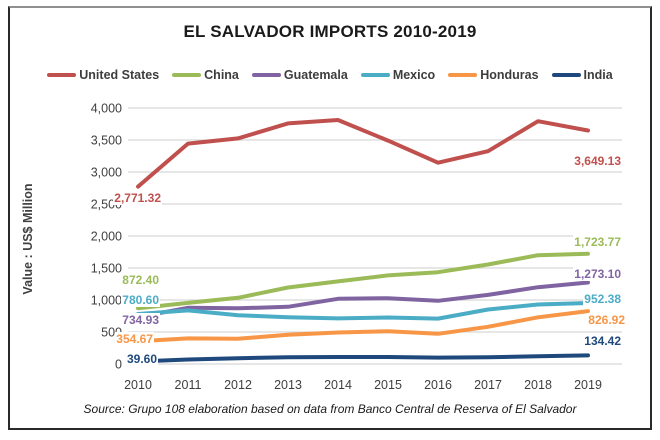 This screenshot has height=440, width=660. What do you see at coordinates (330, 31) in the screenshot?
I see `chart-title: EL SALVADOR IMPORTS 2010-2019` at bounding box center [330, 31].